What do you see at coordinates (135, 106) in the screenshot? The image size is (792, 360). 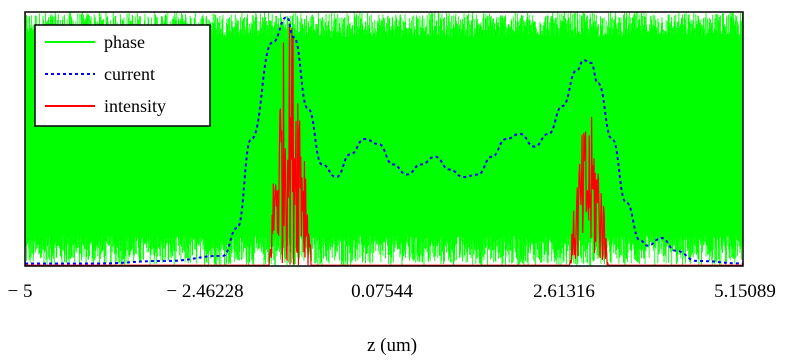 I see `legend-intensity-label: intensity` at bounding box center [135, 106].